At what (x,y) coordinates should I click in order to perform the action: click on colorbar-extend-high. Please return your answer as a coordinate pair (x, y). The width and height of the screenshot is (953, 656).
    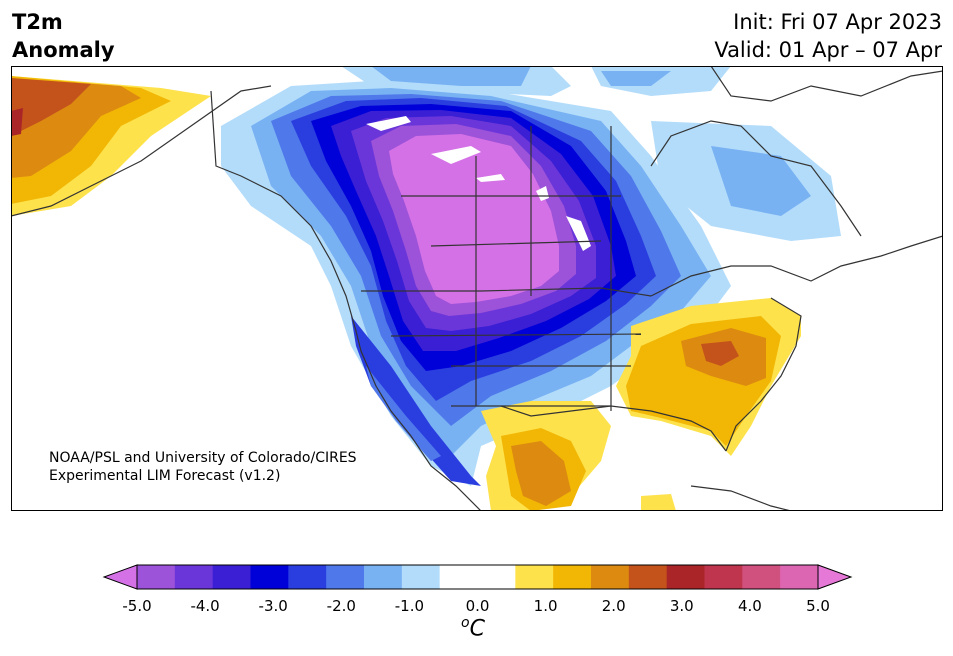
    Looking at the image, I should click on (835, 577).